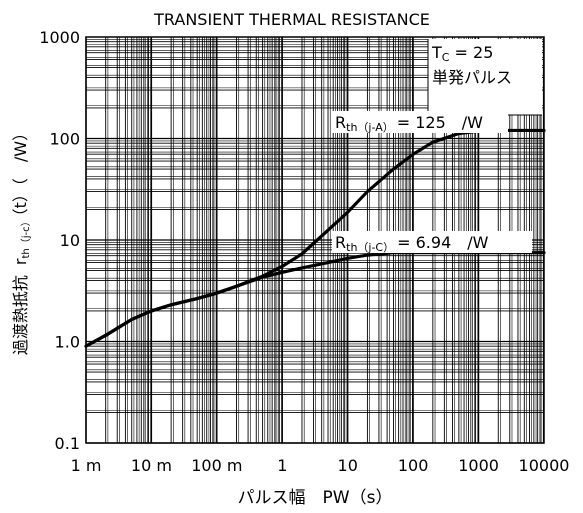 The height and width of the screenshot is (513, 583). Describe the element at coordinates (67, 342) in the screenshot. I see `y-tick-label: 1.0` at that location.